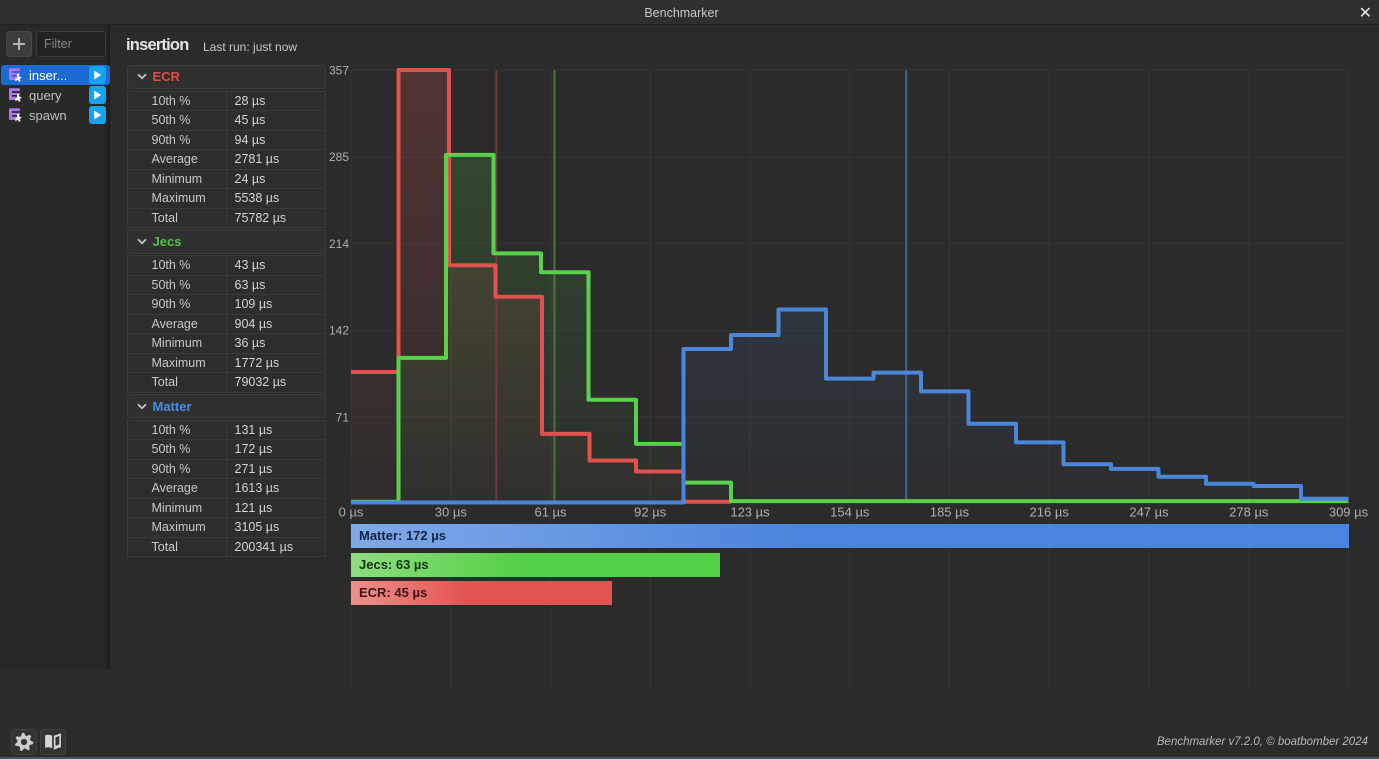 This screenshot has height=759, width=1379. What do you see at coordinates (1349, 512) in the screenshot?
I see `svg-text: 309 µs` at bounding box center [1349, 512].